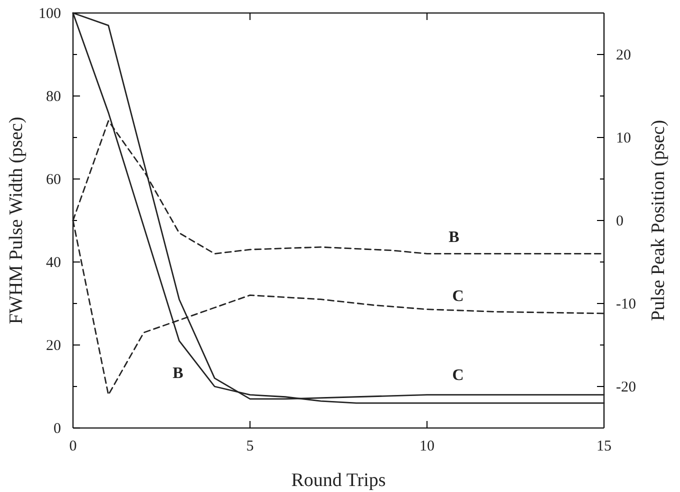  Describe the element at coordinates (620, 221) in the screenshot. I see `y2-tick-label: 0` at that location.